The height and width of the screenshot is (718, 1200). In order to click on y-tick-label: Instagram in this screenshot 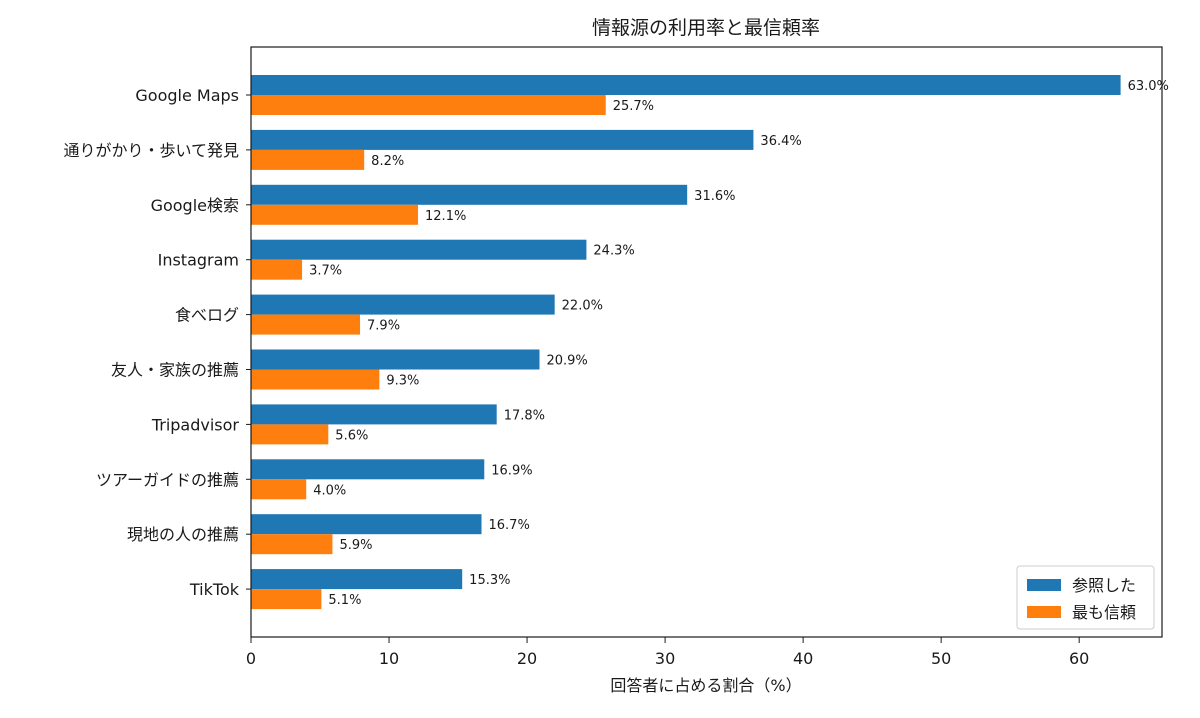, I will do `click(198, 260)`.